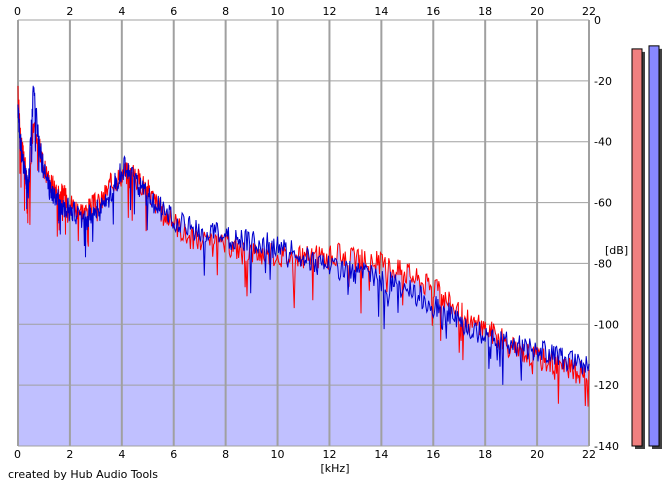 This screenshot has width=672, height=490. I want to click on x-tick-label-top: 20, so click(537, 11).